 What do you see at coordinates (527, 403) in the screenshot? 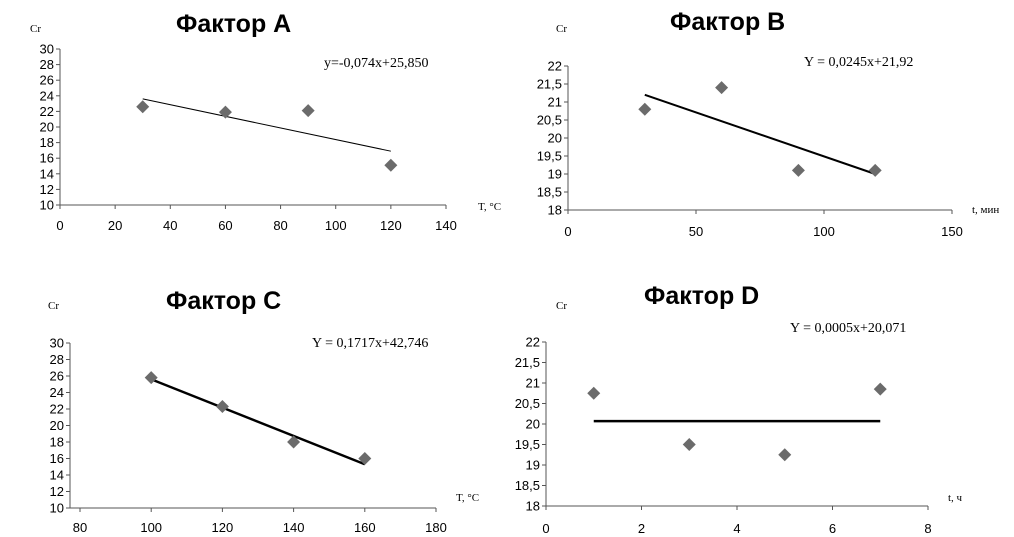
I see `chart-d-y-tick-label: 20,5` at bounding box center [527, 403].